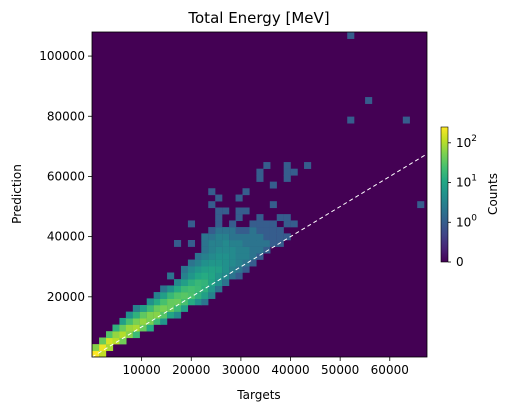 The width and height of the screenshot is (510, 411). I want to click on colorbar-tick-label: 10¹, so click(466, 182).